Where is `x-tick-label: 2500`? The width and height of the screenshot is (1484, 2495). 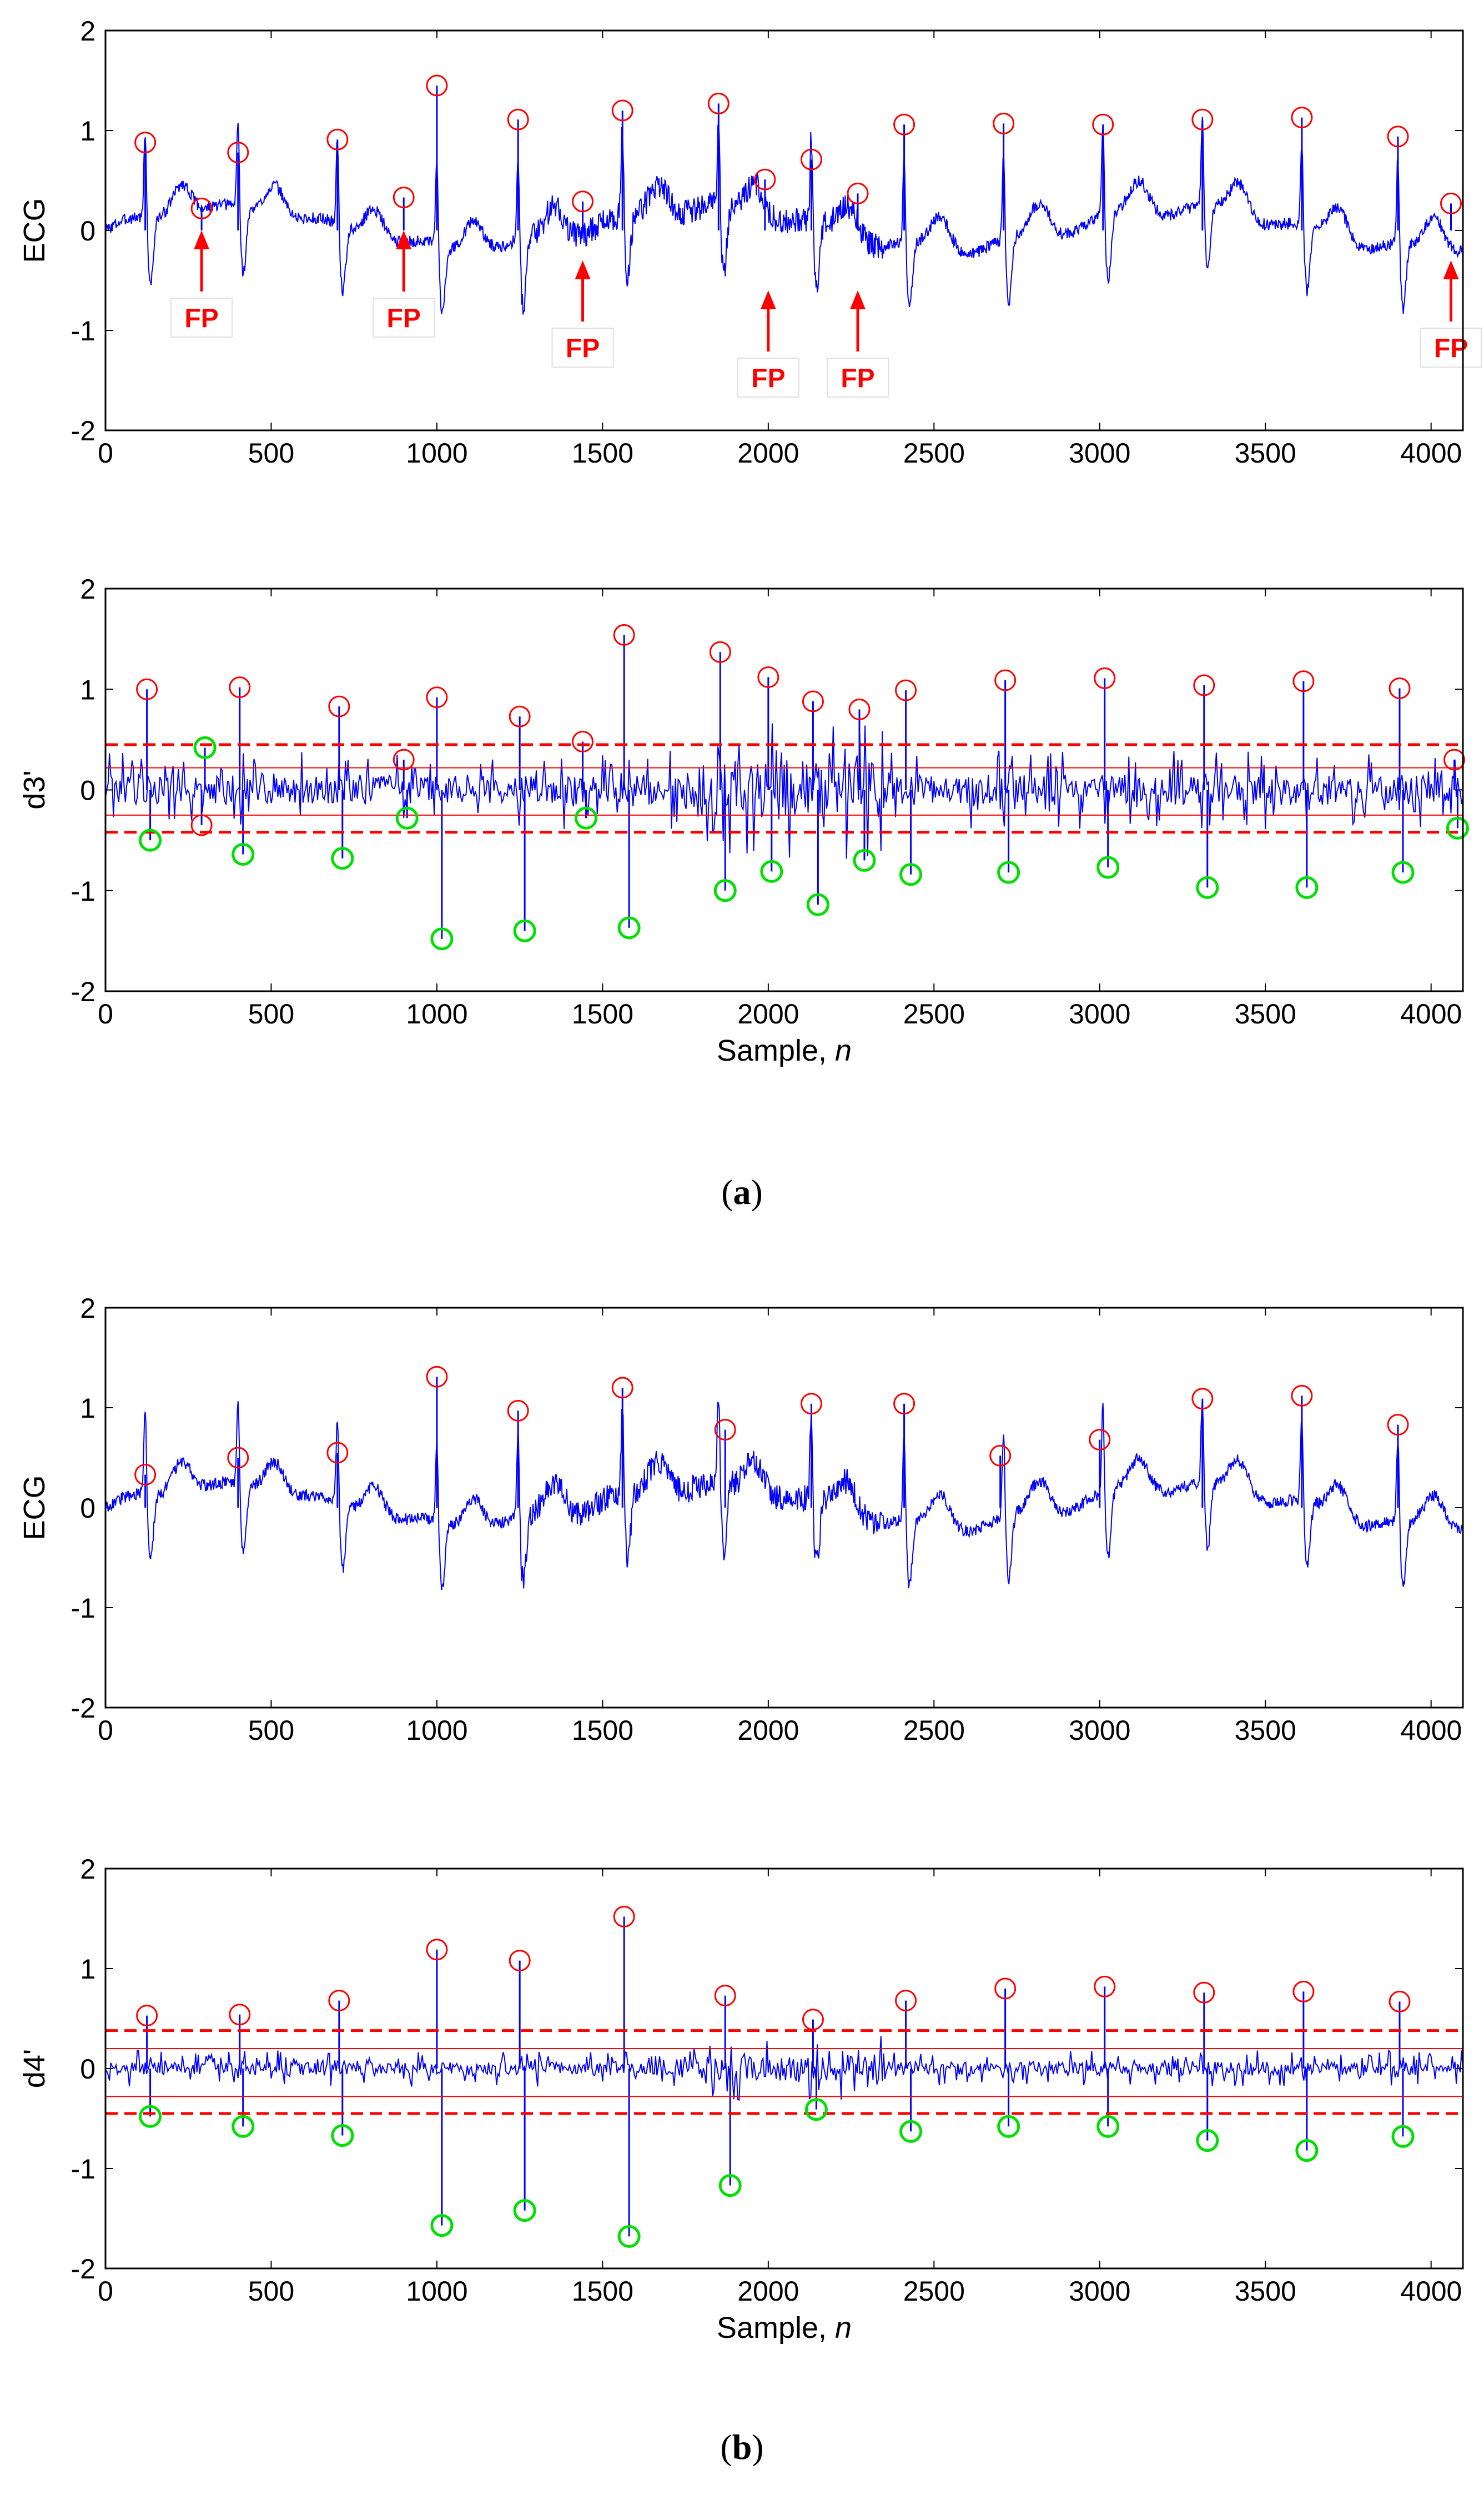
x-tick-label: 2500 is located at coordinates (934, 1014).